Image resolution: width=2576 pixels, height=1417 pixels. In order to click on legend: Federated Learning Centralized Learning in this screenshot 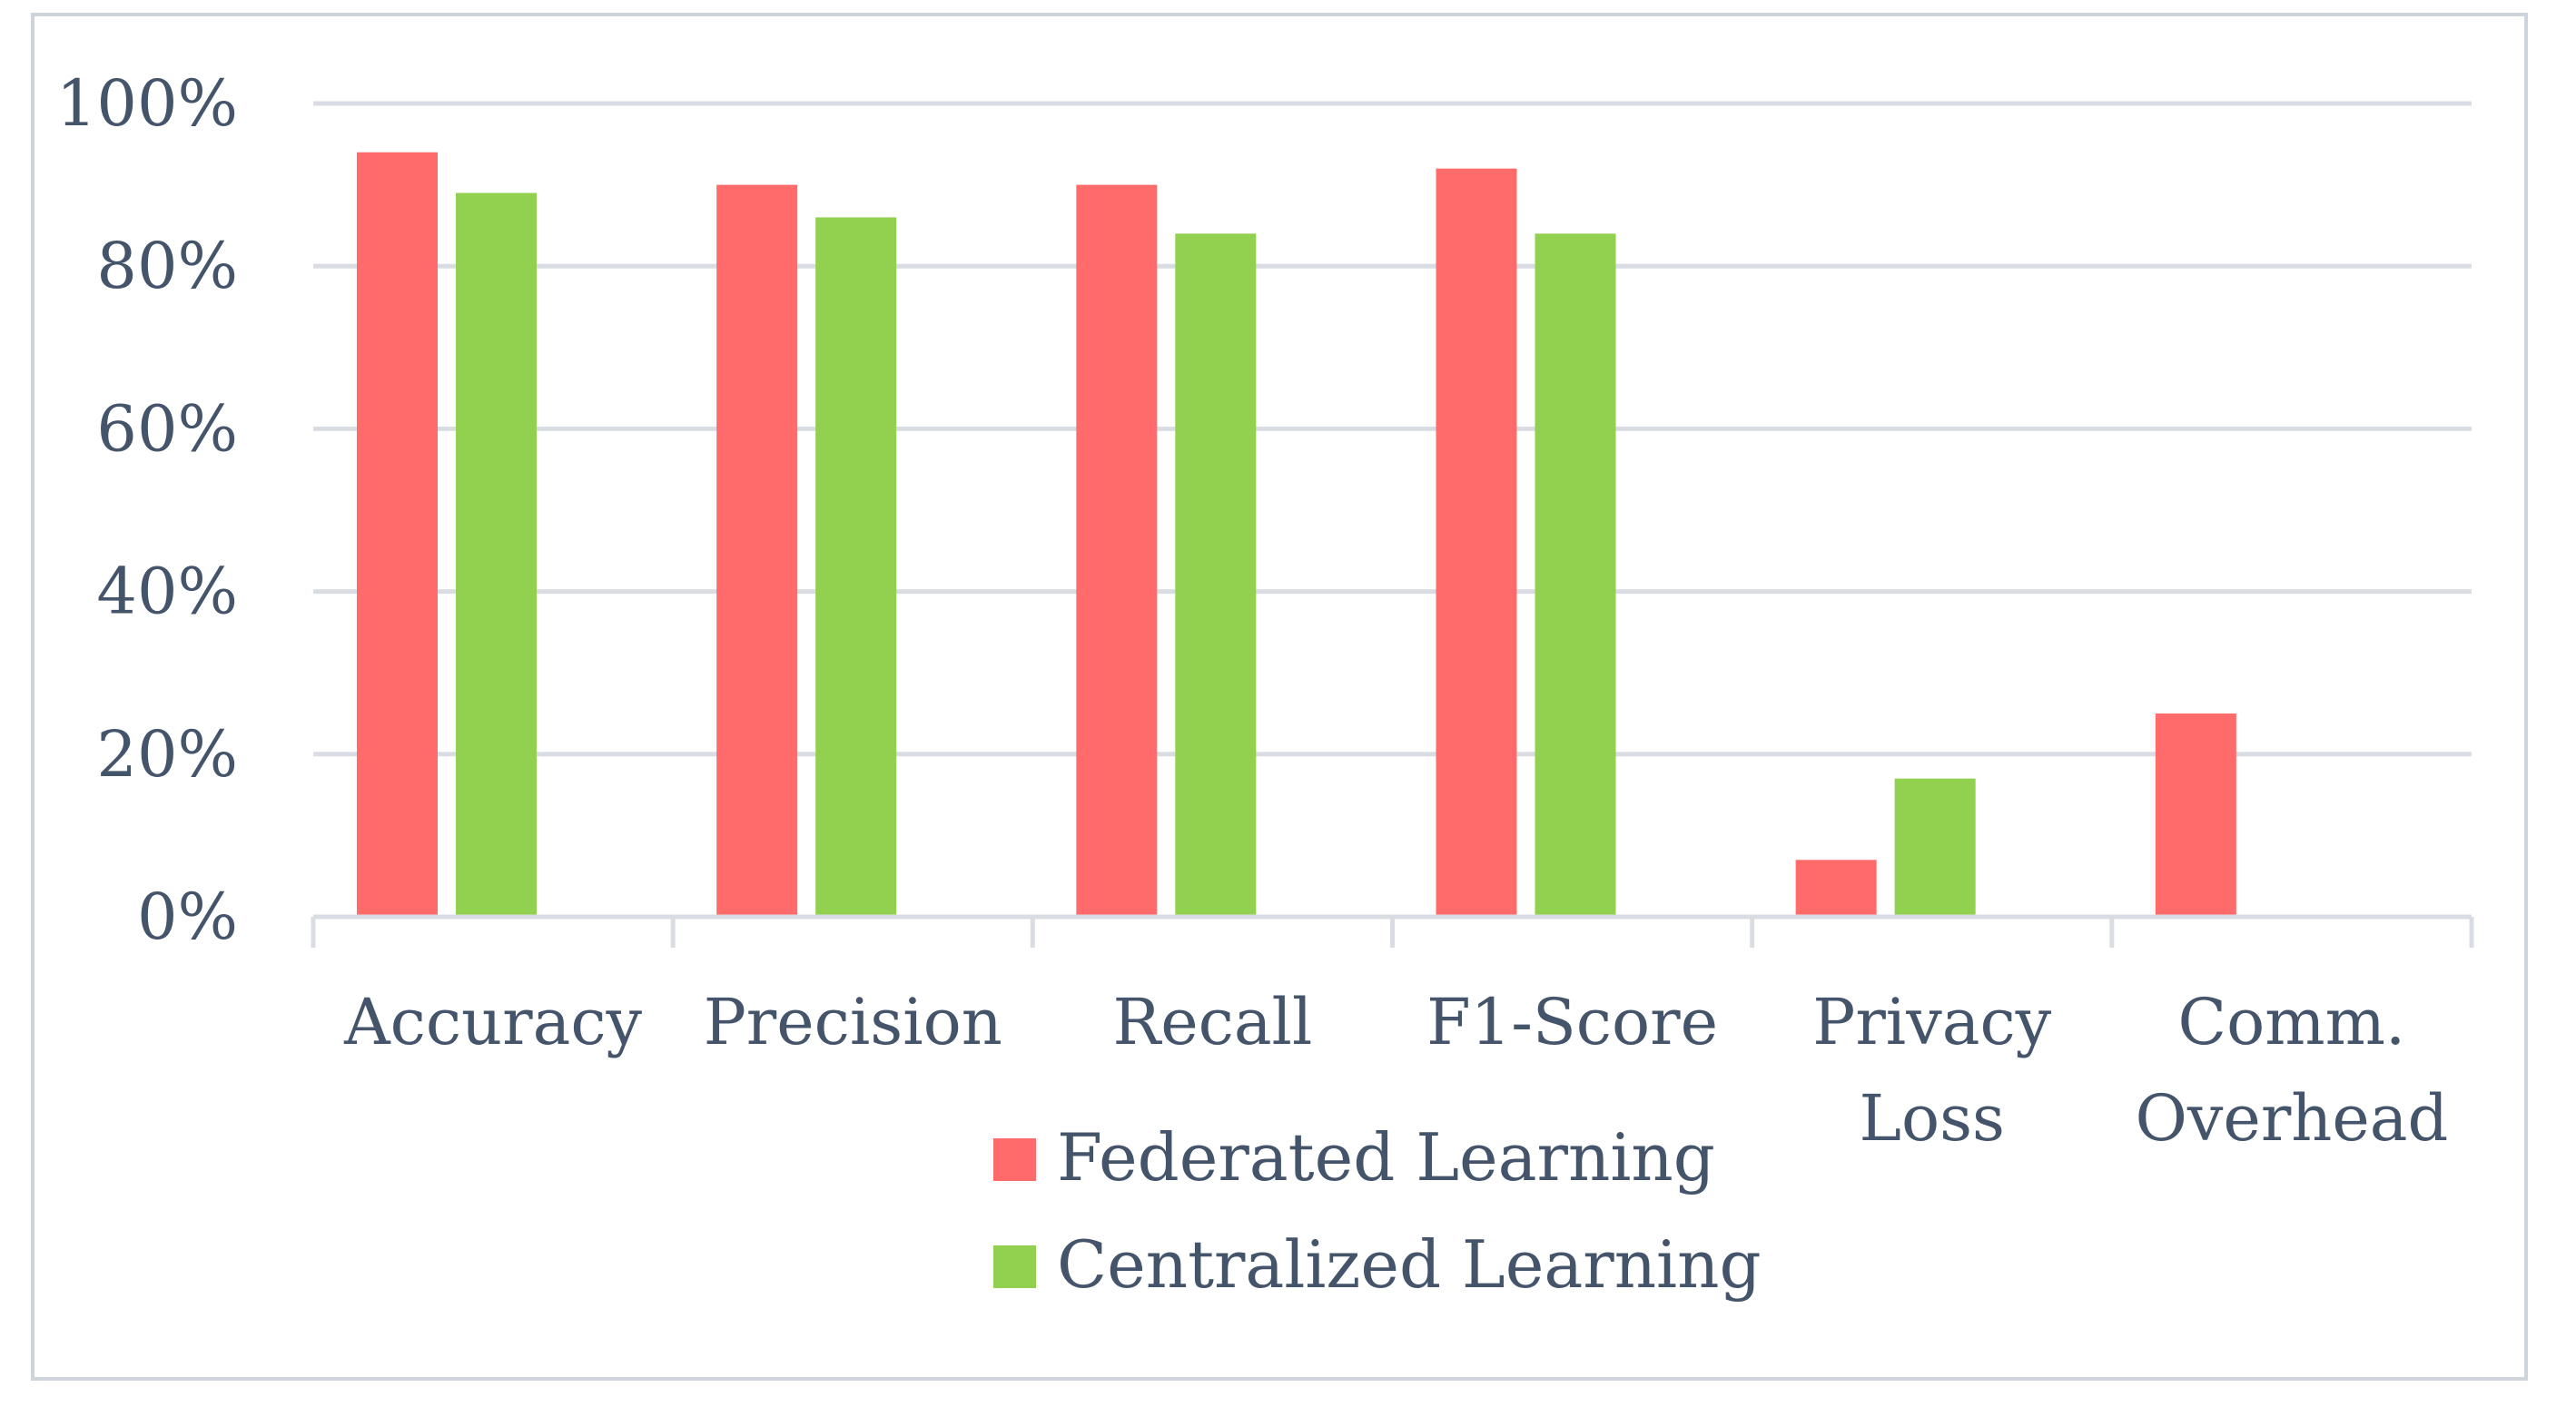, I will do `click(1377, 1211)`.